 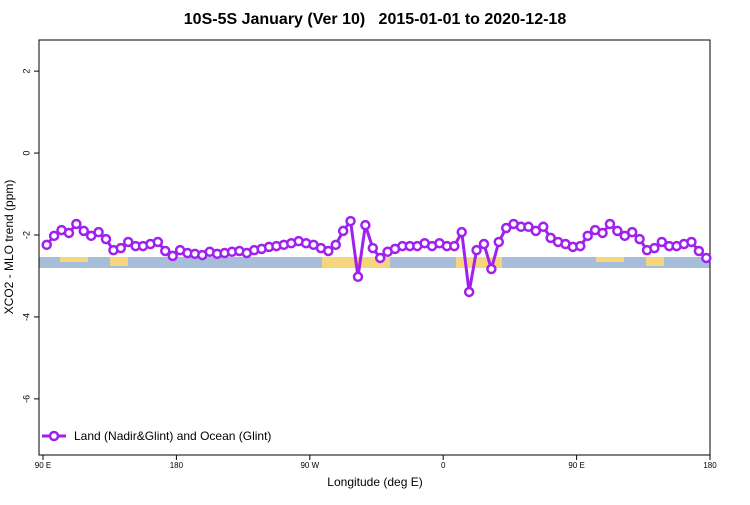 What do you see at coordinates (26, 399) in the screenshot?
I see `y-tick-label: -6` at bounding box center [26, 399].